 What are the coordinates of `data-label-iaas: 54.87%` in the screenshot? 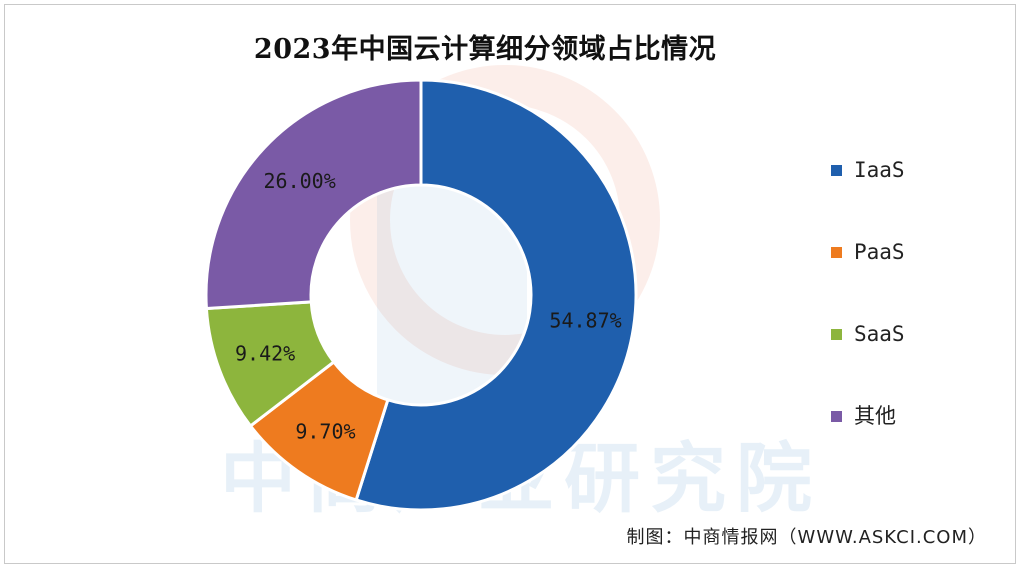 It's located at (585, 320).